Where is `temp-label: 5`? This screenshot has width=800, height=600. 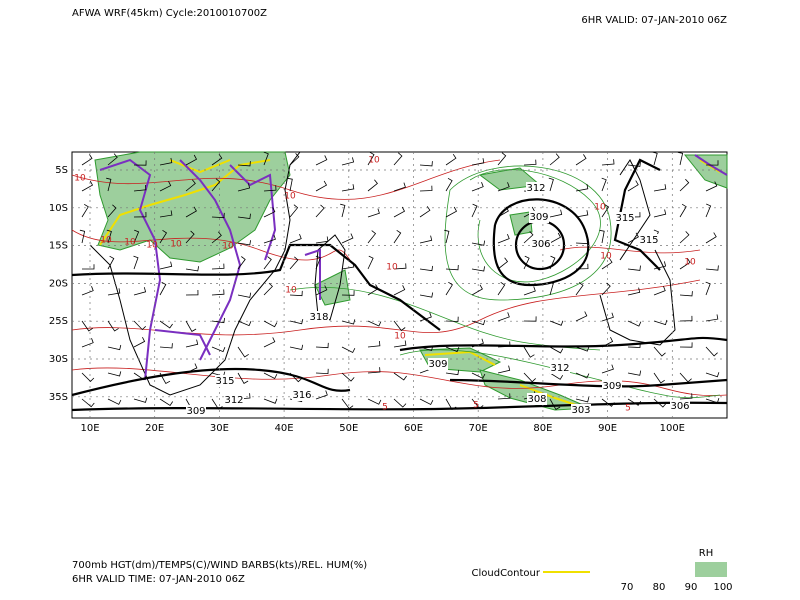 temp-label: 5 is located at coordinates (628, 409).